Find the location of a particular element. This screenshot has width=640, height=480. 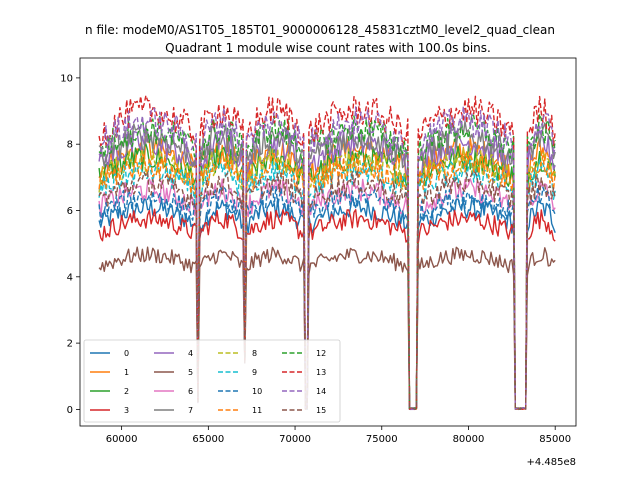

legend-label-8: 8 is located at coordinates (254, 353).